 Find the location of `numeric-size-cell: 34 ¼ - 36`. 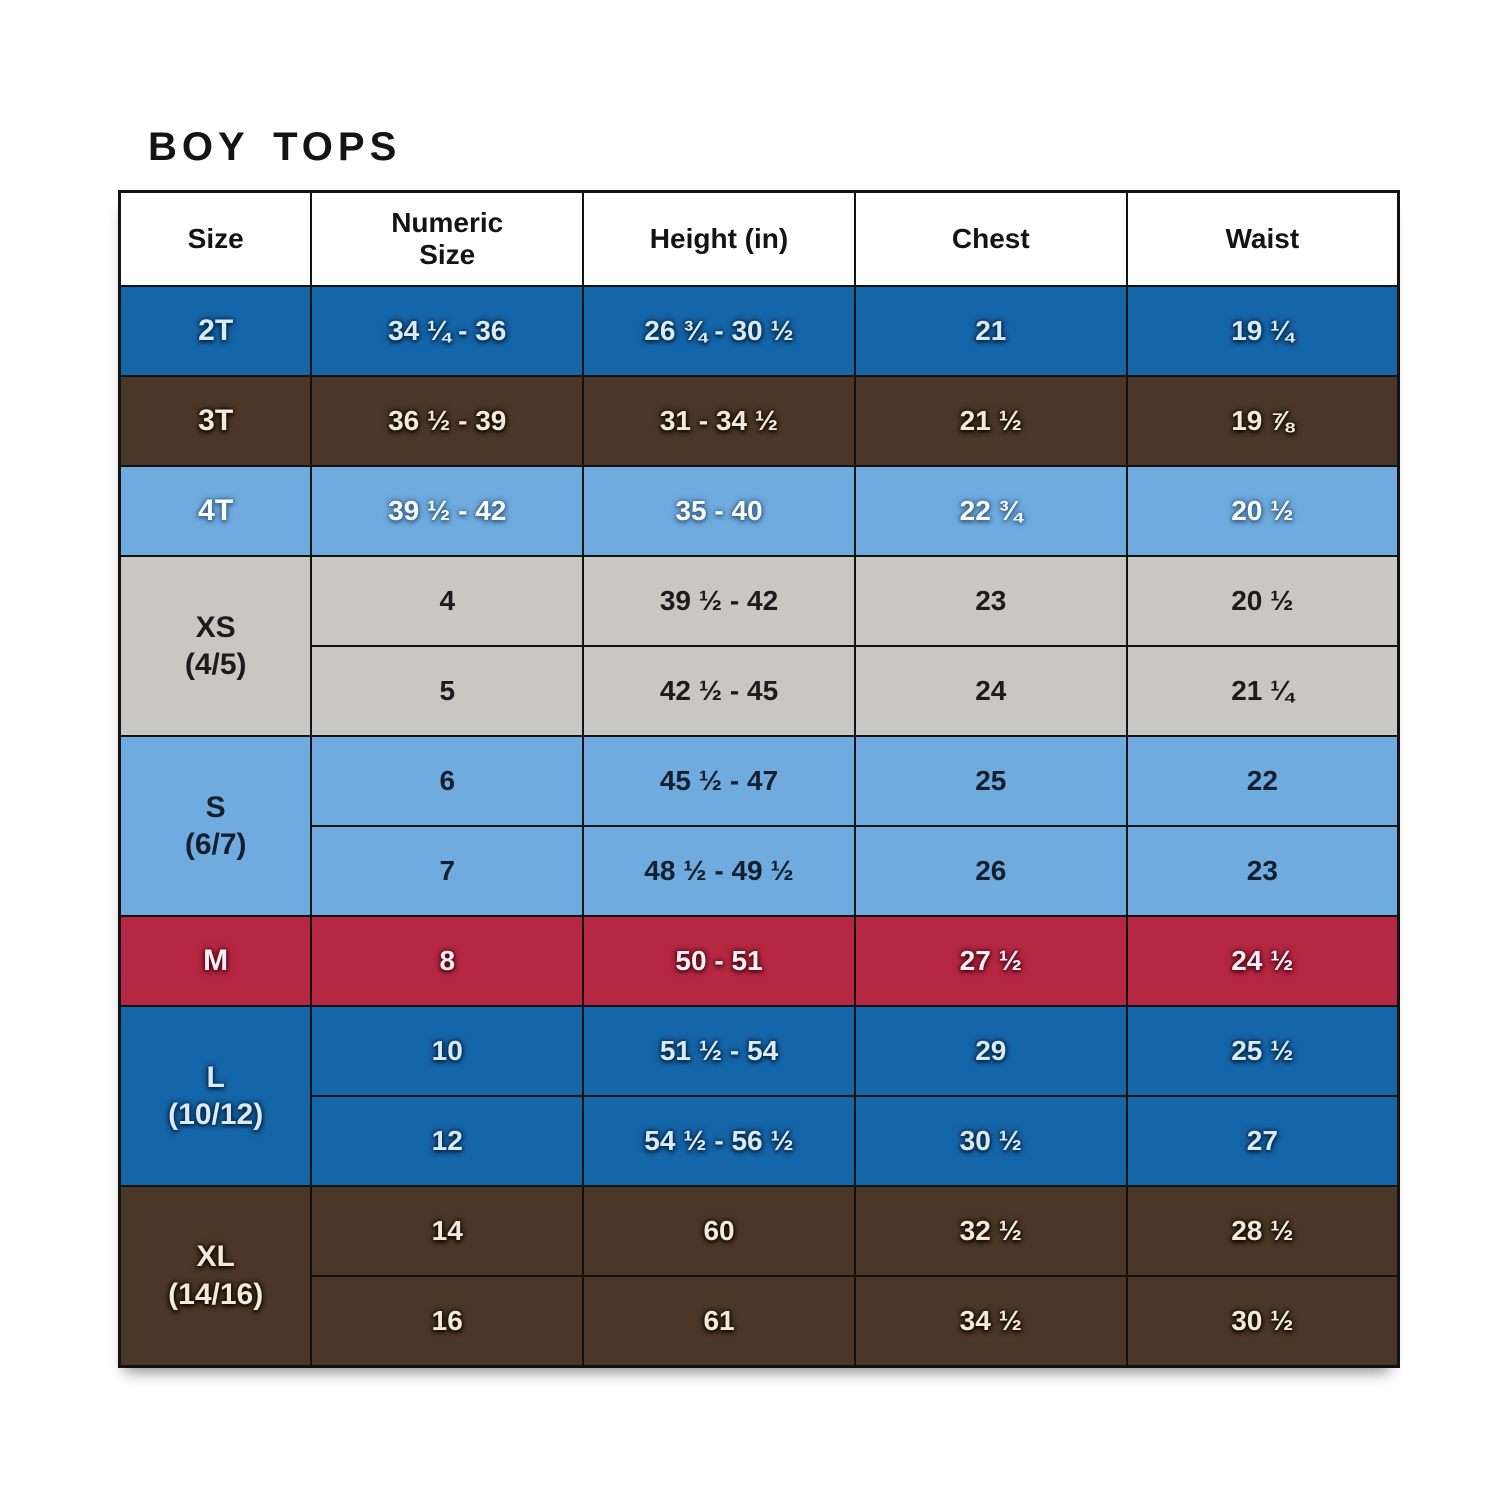

numeric-size-cell: 34 ¼ - 36 is located at coordinates (447, 331).